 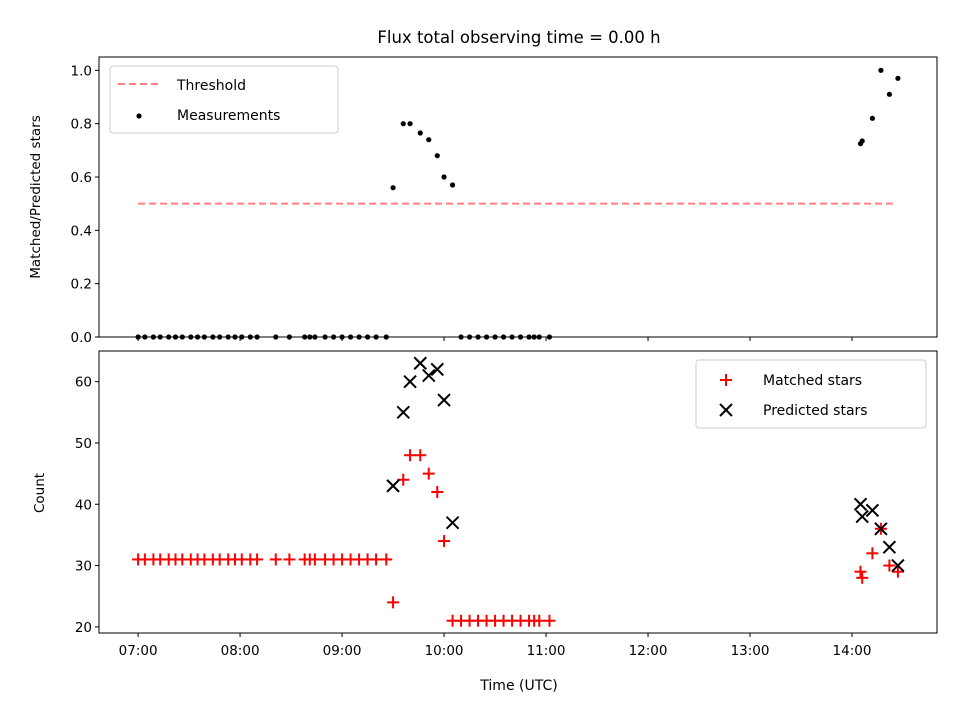 I want to click on measurements-legend-marker, so click(x=139, y=116).